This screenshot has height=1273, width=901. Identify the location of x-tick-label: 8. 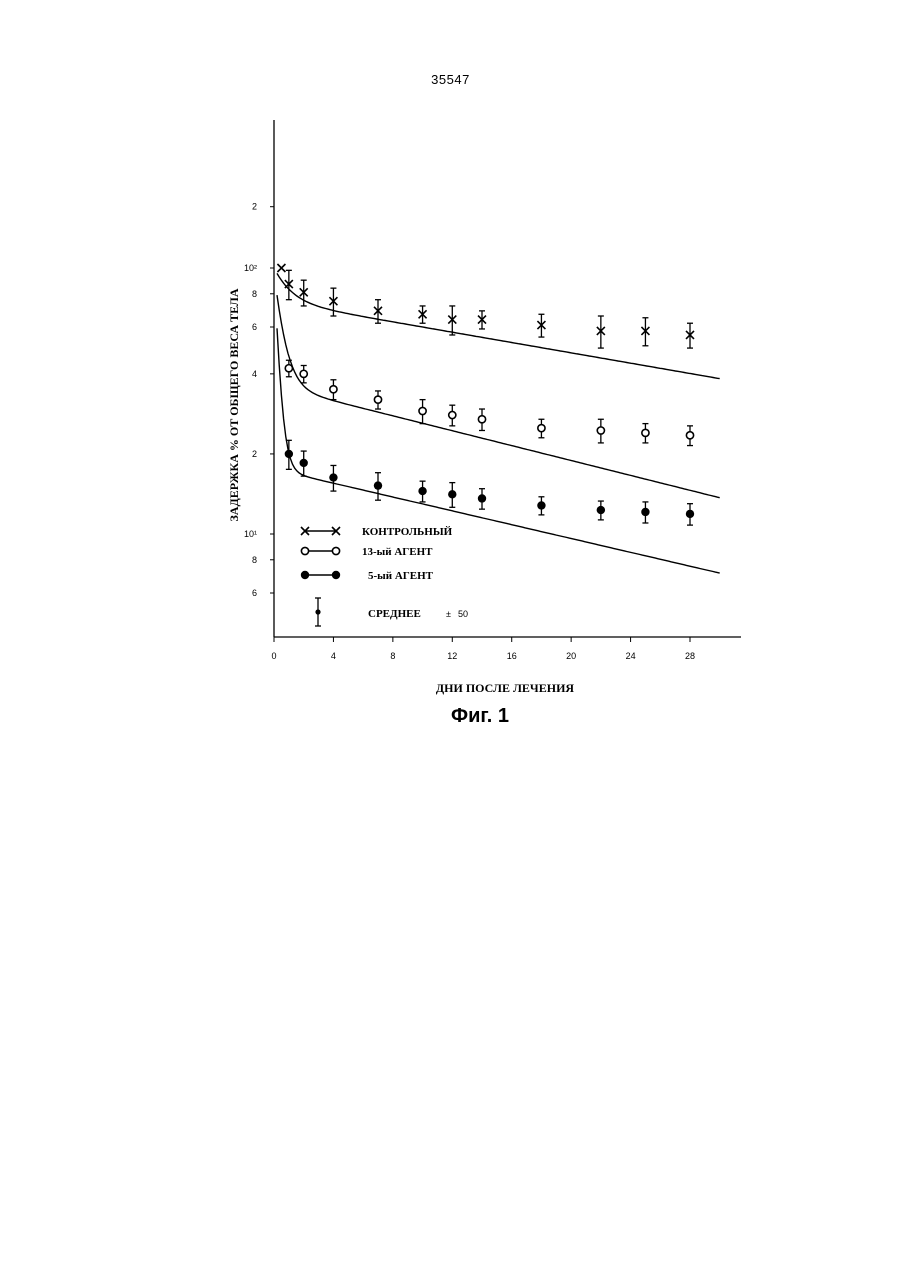
(392, 656).